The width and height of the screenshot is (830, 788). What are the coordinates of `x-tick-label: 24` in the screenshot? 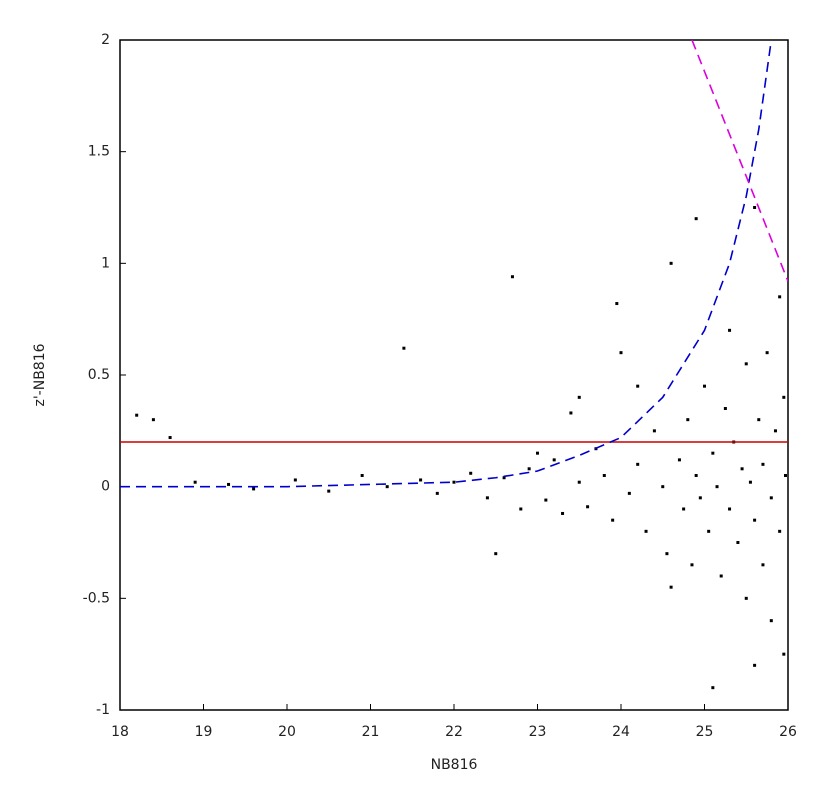 It's located at (621, 732).